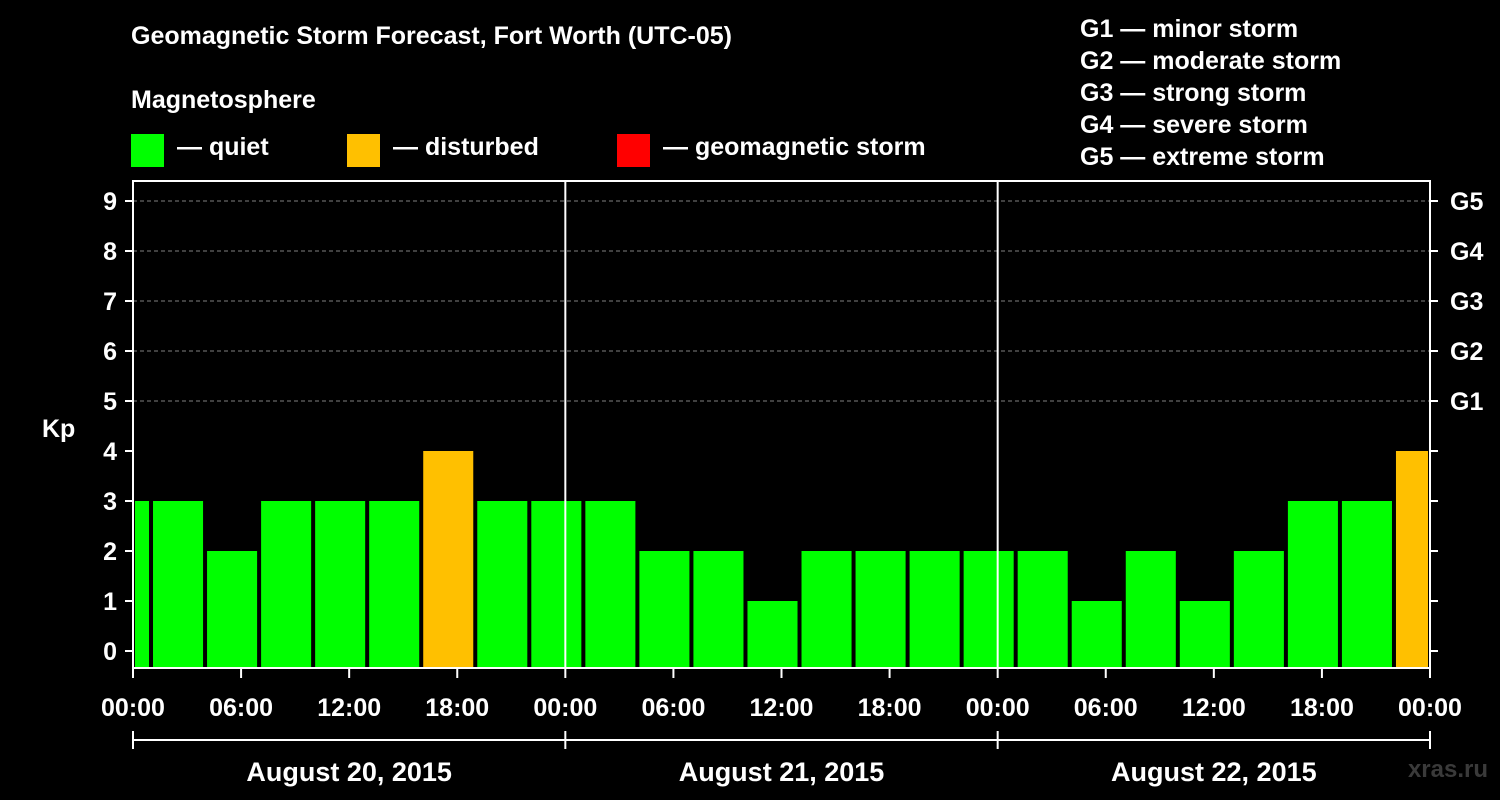 The width and height of the screenshot is (1500, 800). I want to click on y-tick-label: 8, so click(110, 252).